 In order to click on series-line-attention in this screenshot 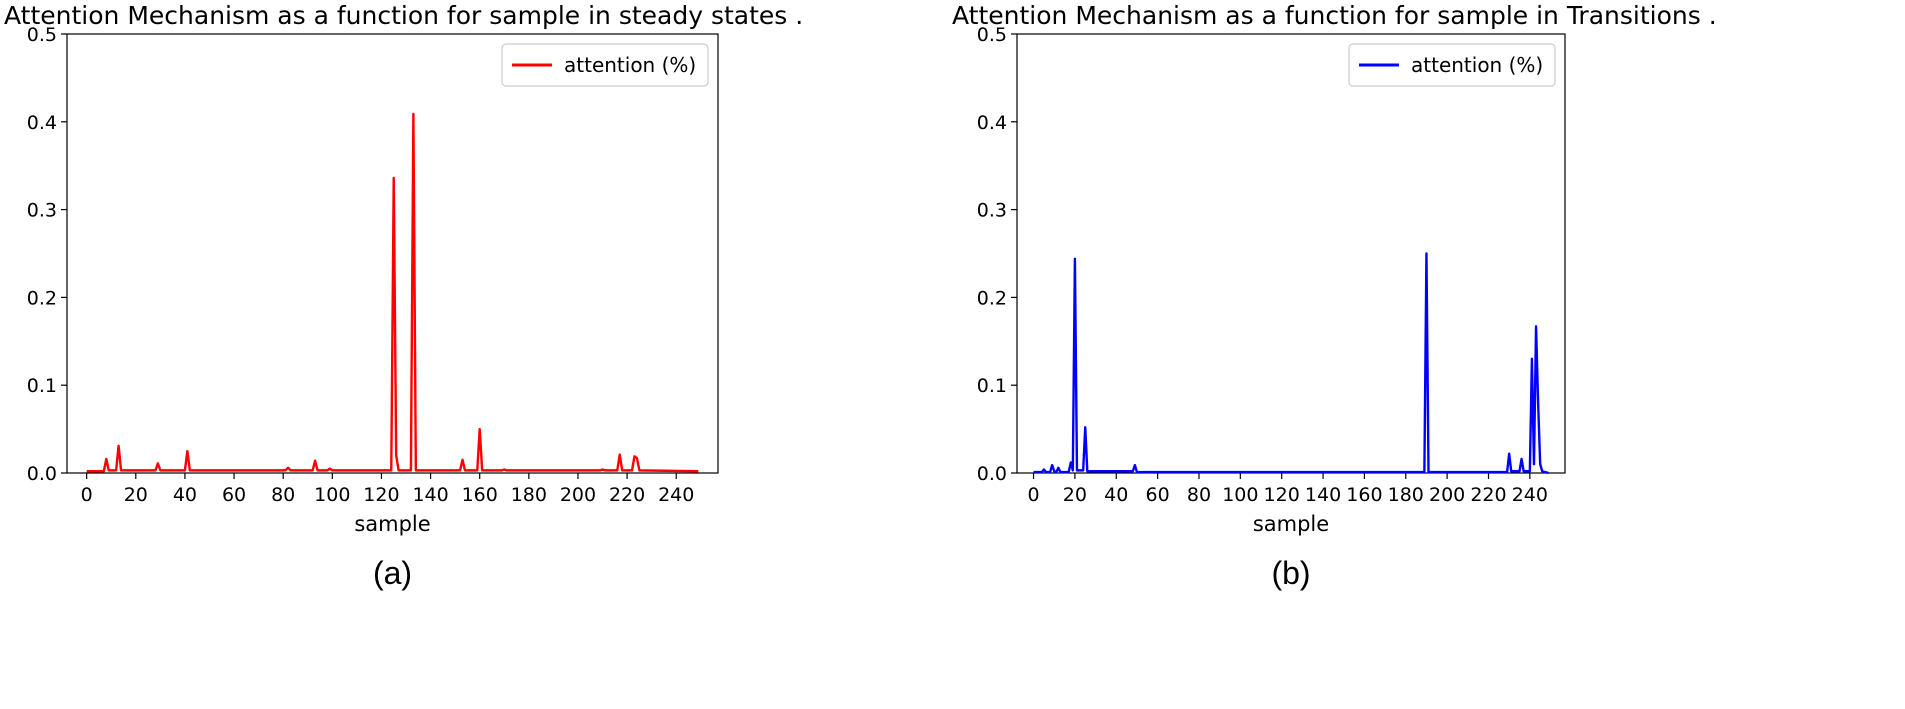, I will do `click(1291, 363)`.